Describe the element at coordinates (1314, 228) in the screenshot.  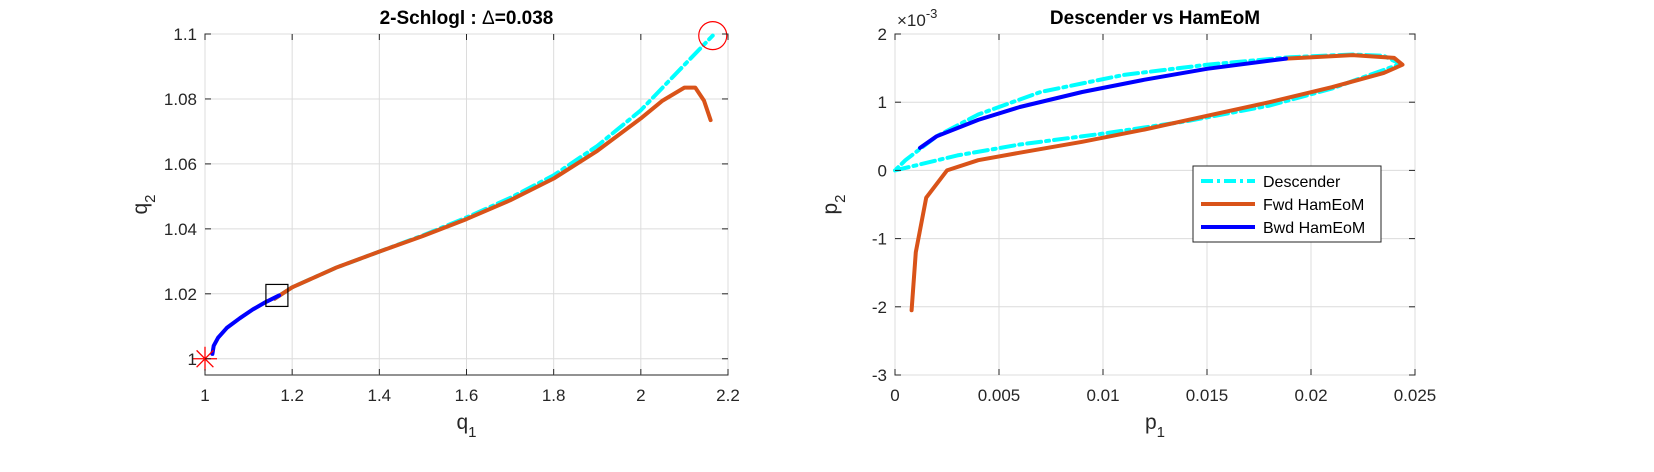
I see `legend-label-bwd-hameom: Bwd HamEoM` at that location.